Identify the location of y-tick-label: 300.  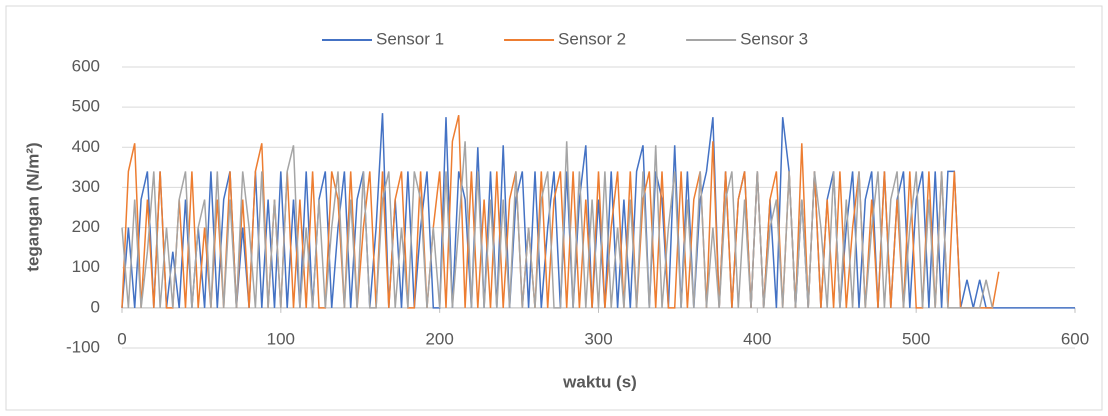
(86, 186).